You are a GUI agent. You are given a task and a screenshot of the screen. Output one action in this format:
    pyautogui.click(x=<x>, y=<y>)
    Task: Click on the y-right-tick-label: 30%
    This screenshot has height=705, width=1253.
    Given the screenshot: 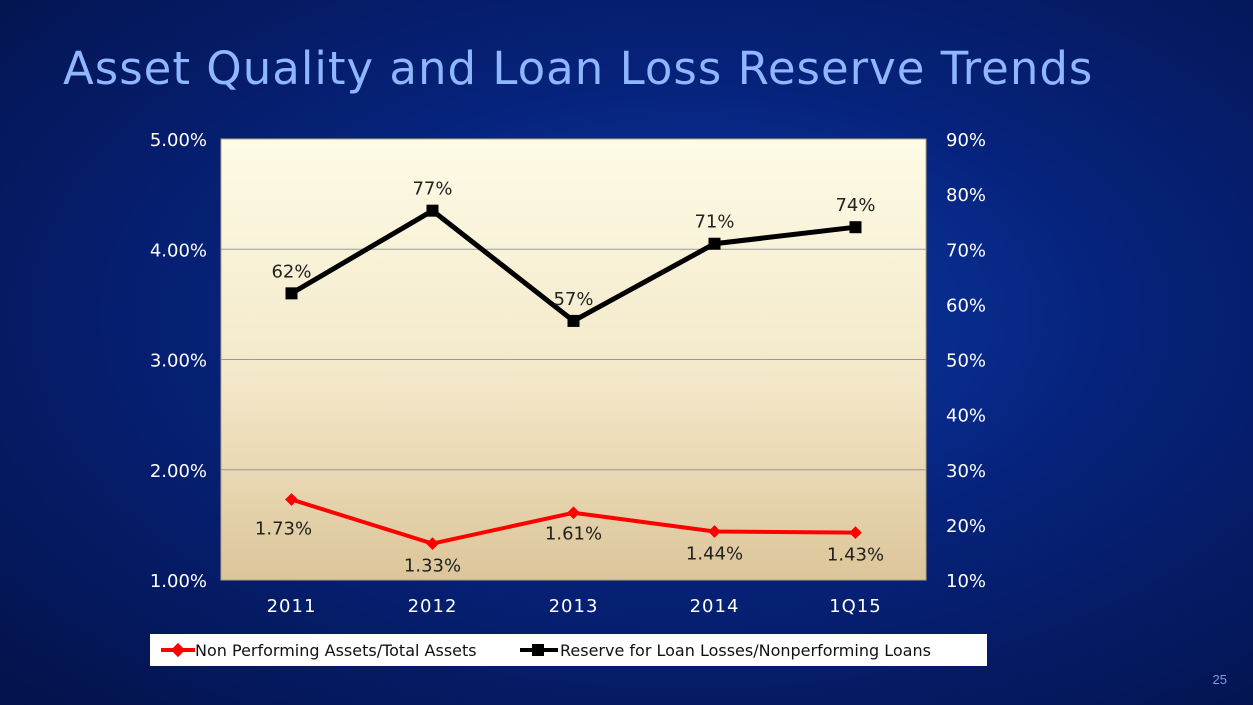 What is the action you would take?
    pyautogui.click(x=966, y=471)
    